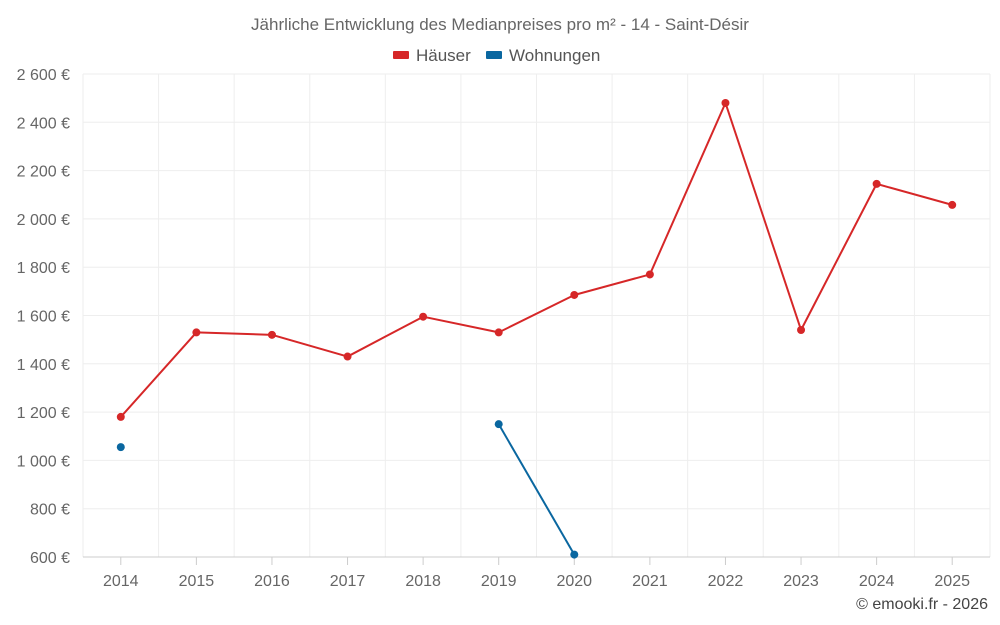 This screenshot has width=1000, height=625. What do you see at coordinates (50, 558) in the screenshot?
I see `y-tick-label: 600 €` at bounding box center [50, 558].